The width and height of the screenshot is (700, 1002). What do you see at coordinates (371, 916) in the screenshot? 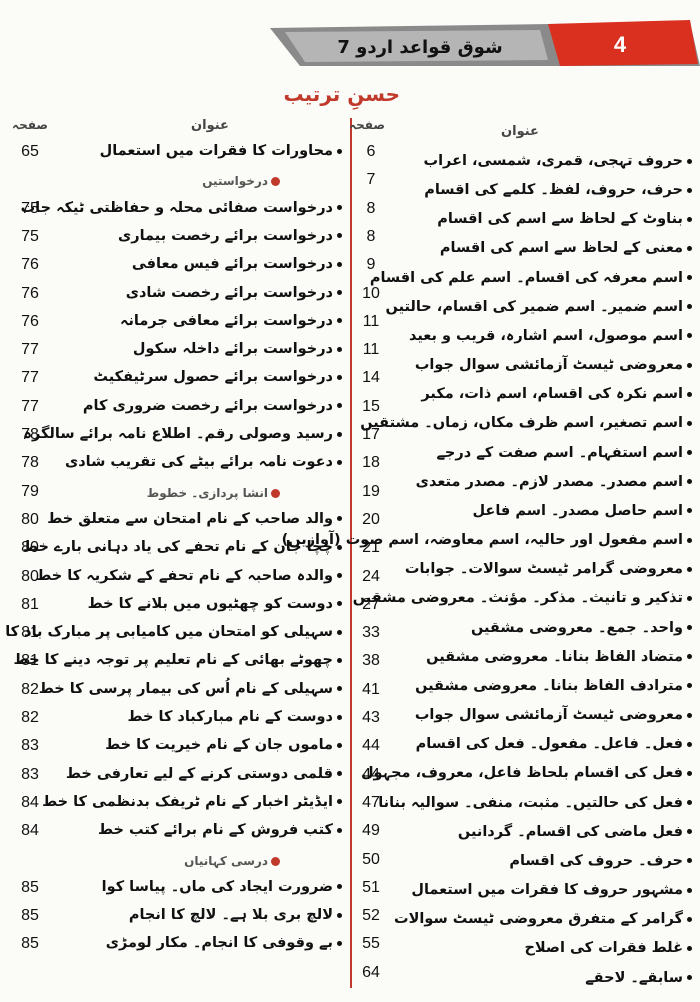
I see `right-page: 52` at bounding box center [371, 916].